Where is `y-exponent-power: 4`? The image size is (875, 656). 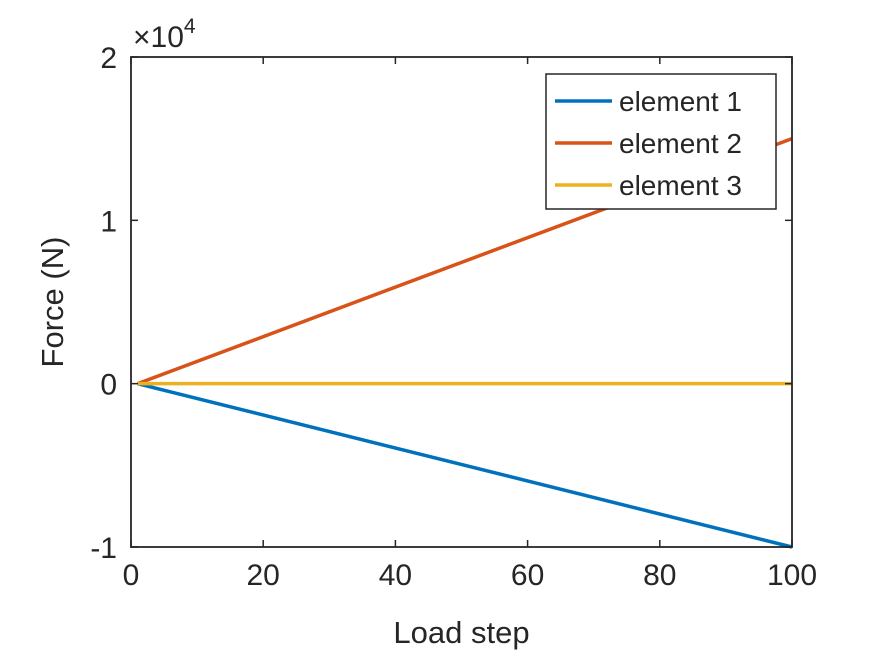
y-exponent-power: 4 is located at coordinates (190, 26).